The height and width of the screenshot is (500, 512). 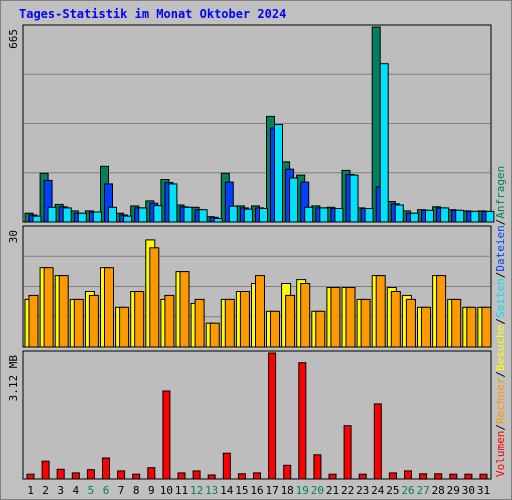 What do you see at coordinates (196, 490) in the screenshot?
I see `x-tick-label-day-12: 12` at bounding box center [196, 490].